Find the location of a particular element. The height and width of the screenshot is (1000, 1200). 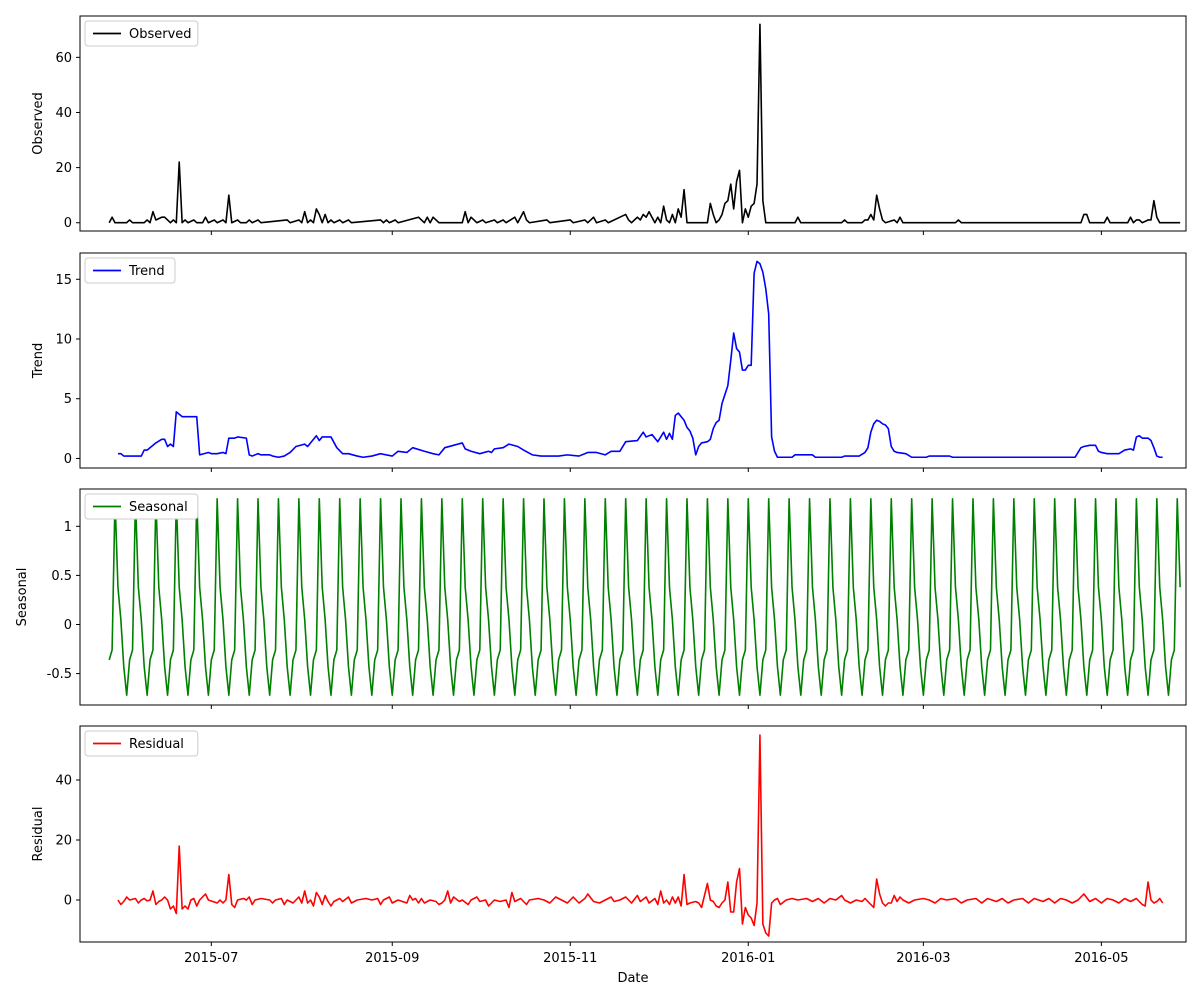

trend-ylabel: Trend is located at coordinates (38, 361).